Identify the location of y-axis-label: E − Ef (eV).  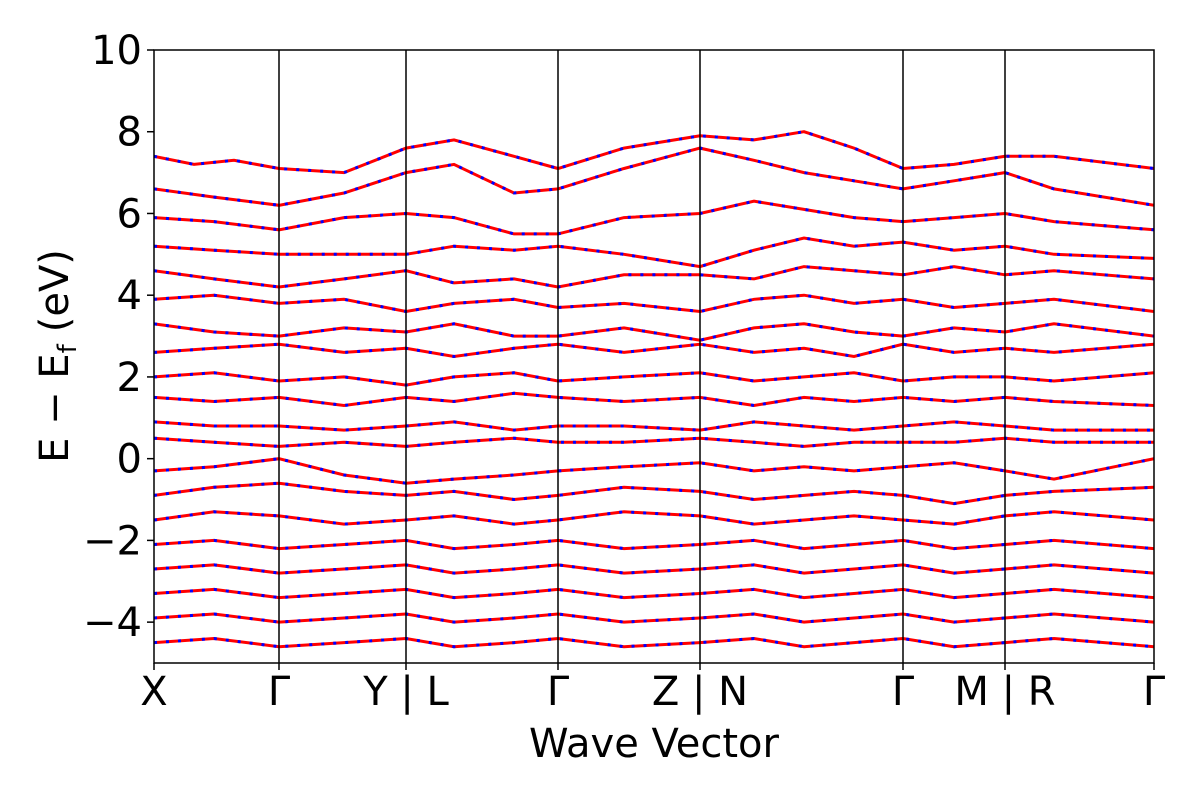
(57, 356).